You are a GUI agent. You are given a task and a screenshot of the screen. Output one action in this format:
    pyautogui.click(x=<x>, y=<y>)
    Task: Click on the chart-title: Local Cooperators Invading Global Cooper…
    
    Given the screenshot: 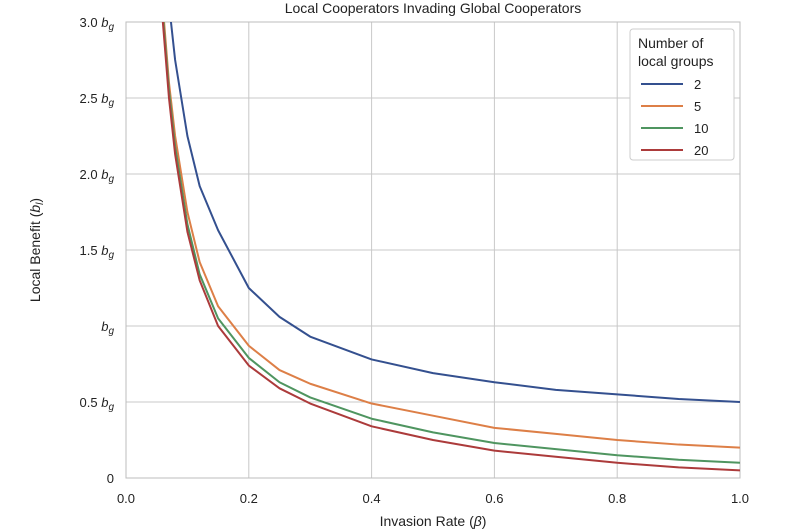 What is the action you would take?
    pyautogui.click(x=433, y=8)
    